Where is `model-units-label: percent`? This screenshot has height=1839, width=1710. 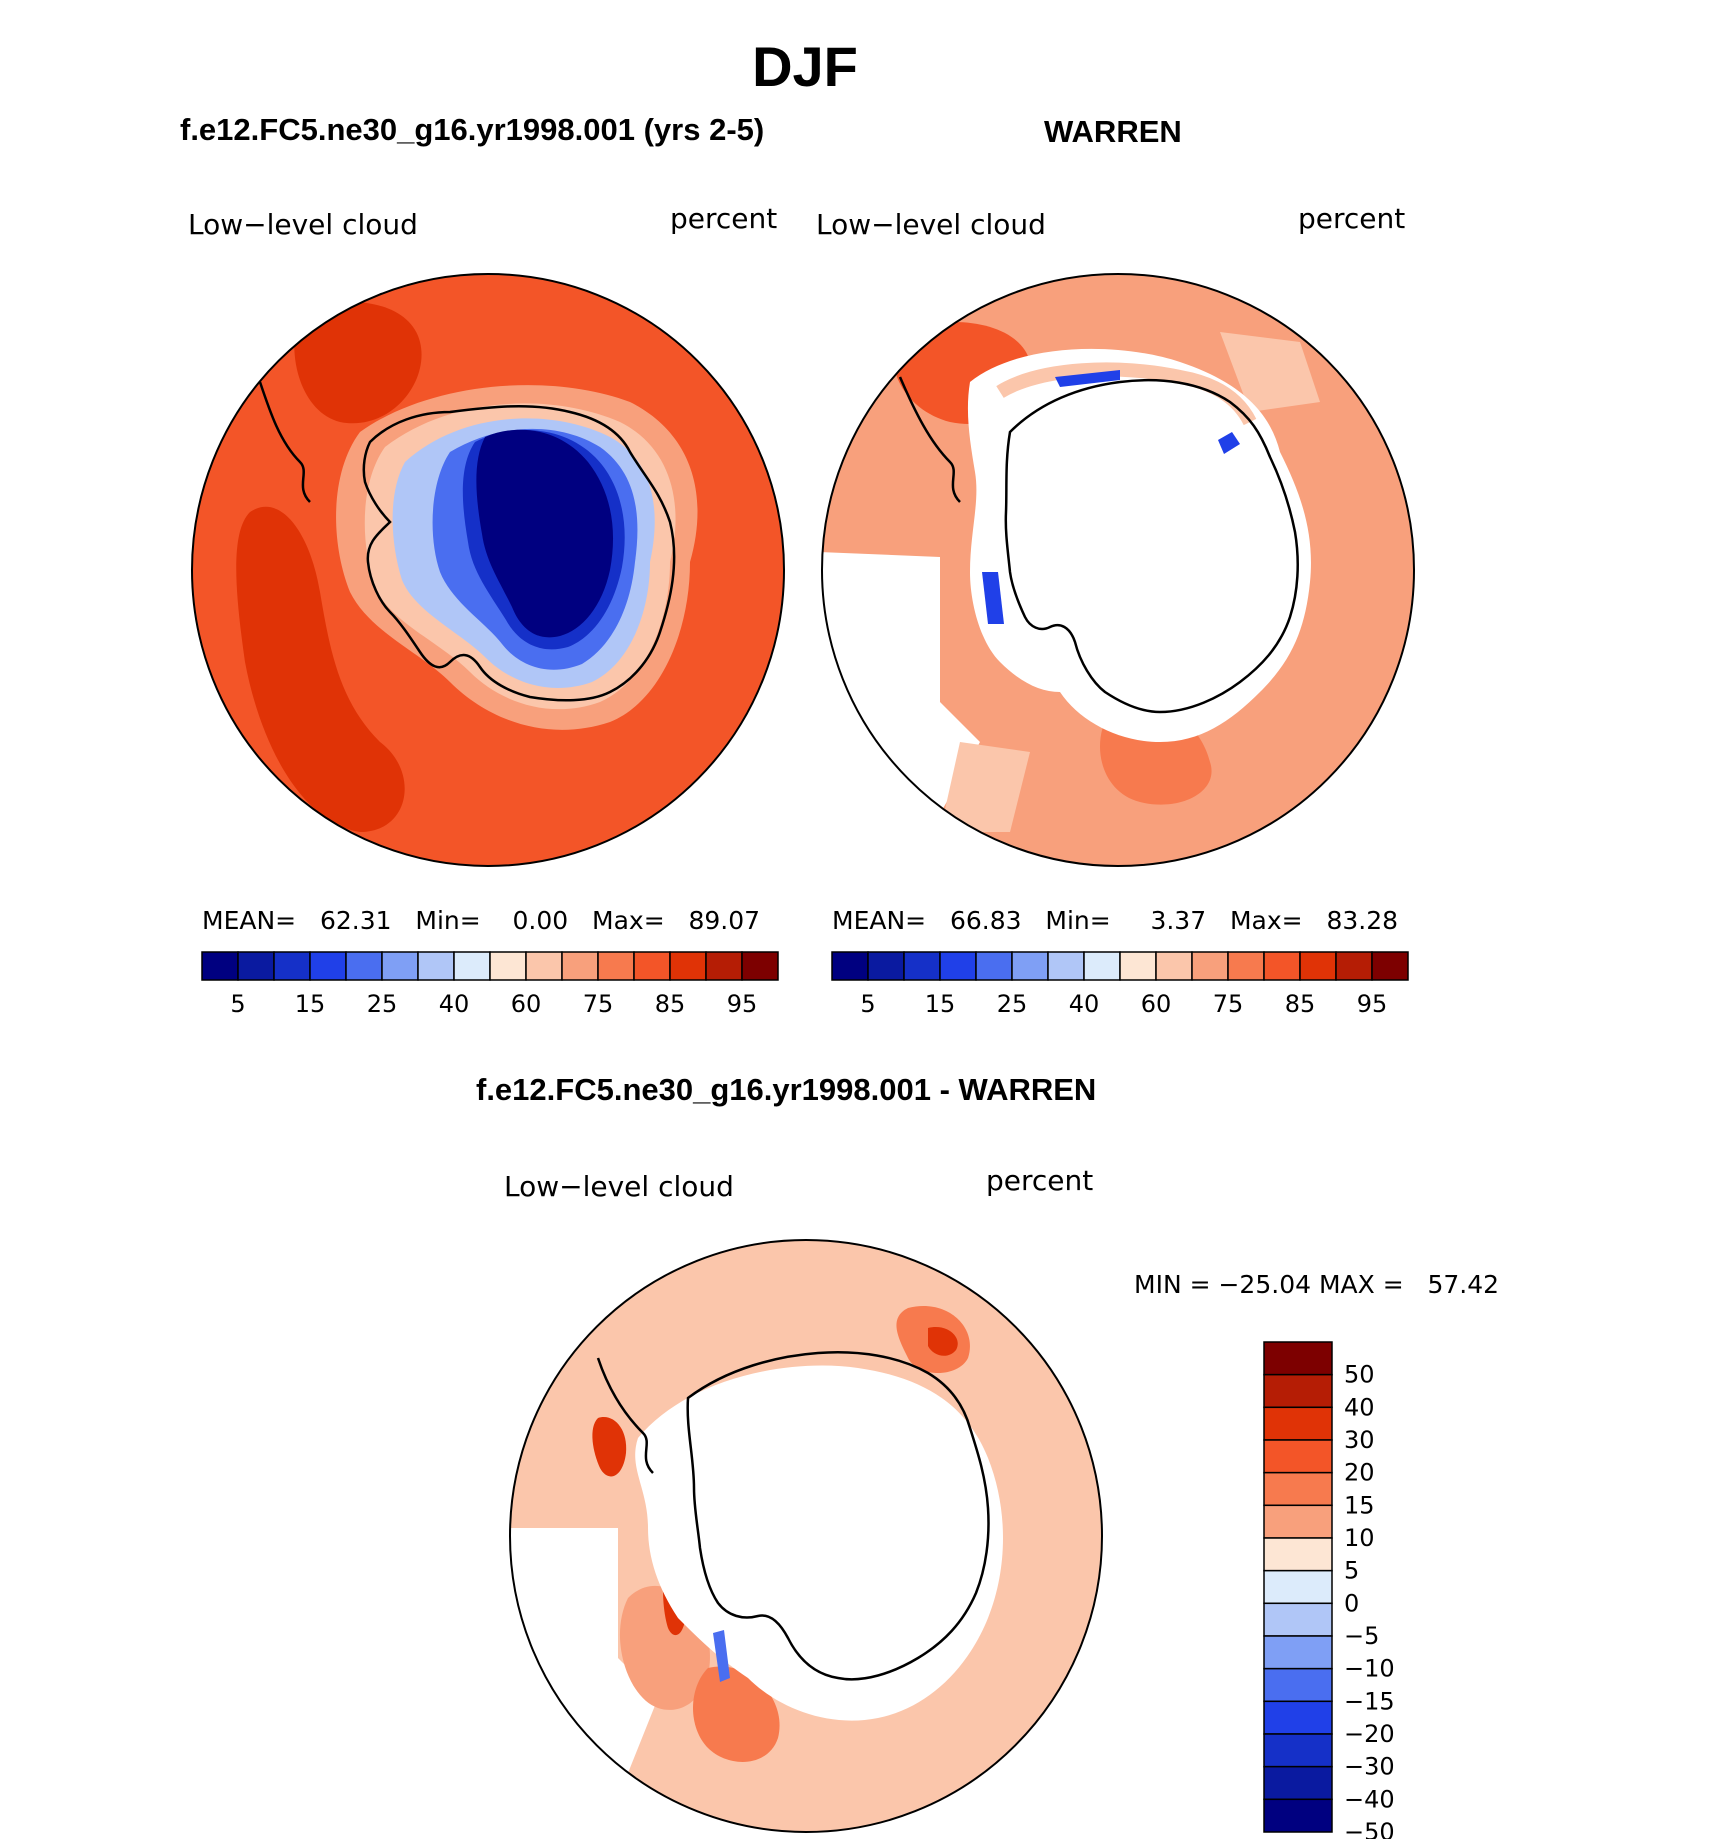 model-units-label: percent is located at coordinates (724, 218).